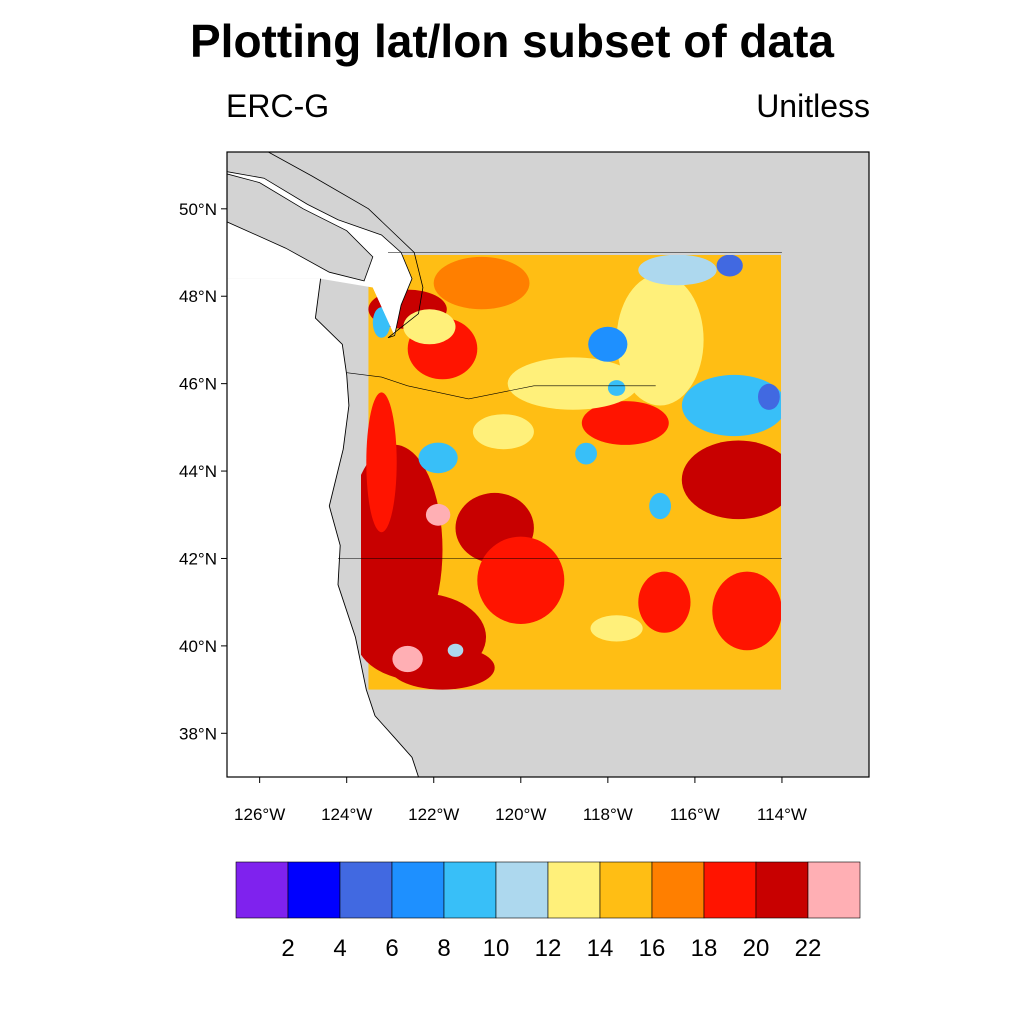  Describe the element at coordinates (198, 471) in the screenshot. I see `lat-tick-label-3: 44°N` at that location.